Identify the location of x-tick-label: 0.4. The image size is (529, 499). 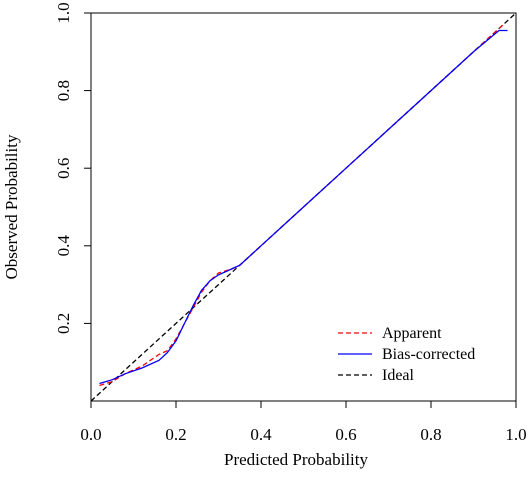
(261, 434).